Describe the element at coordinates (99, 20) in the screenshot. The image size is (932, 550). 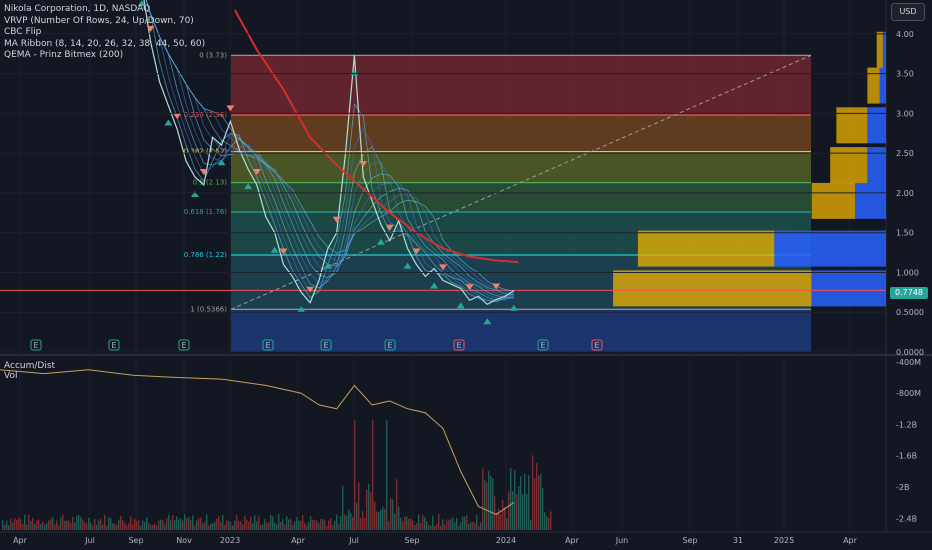
I see `legend-vrvp: VRVP (Number Of Rows, 24, Up/Down, 70)` at that location.